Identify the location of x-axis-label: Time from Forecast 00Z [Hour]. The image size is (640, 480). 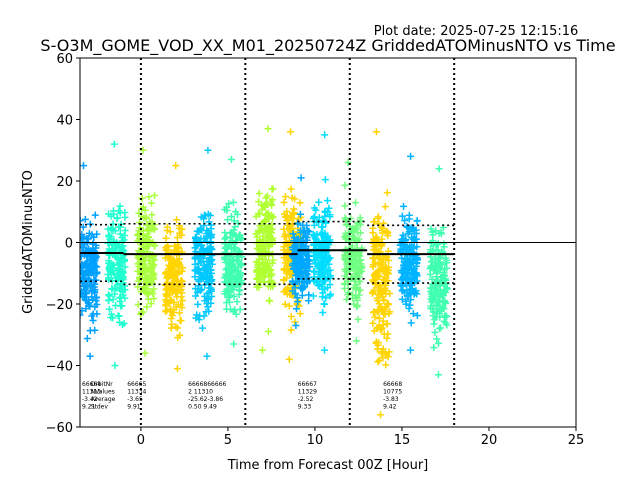
(328, 465).